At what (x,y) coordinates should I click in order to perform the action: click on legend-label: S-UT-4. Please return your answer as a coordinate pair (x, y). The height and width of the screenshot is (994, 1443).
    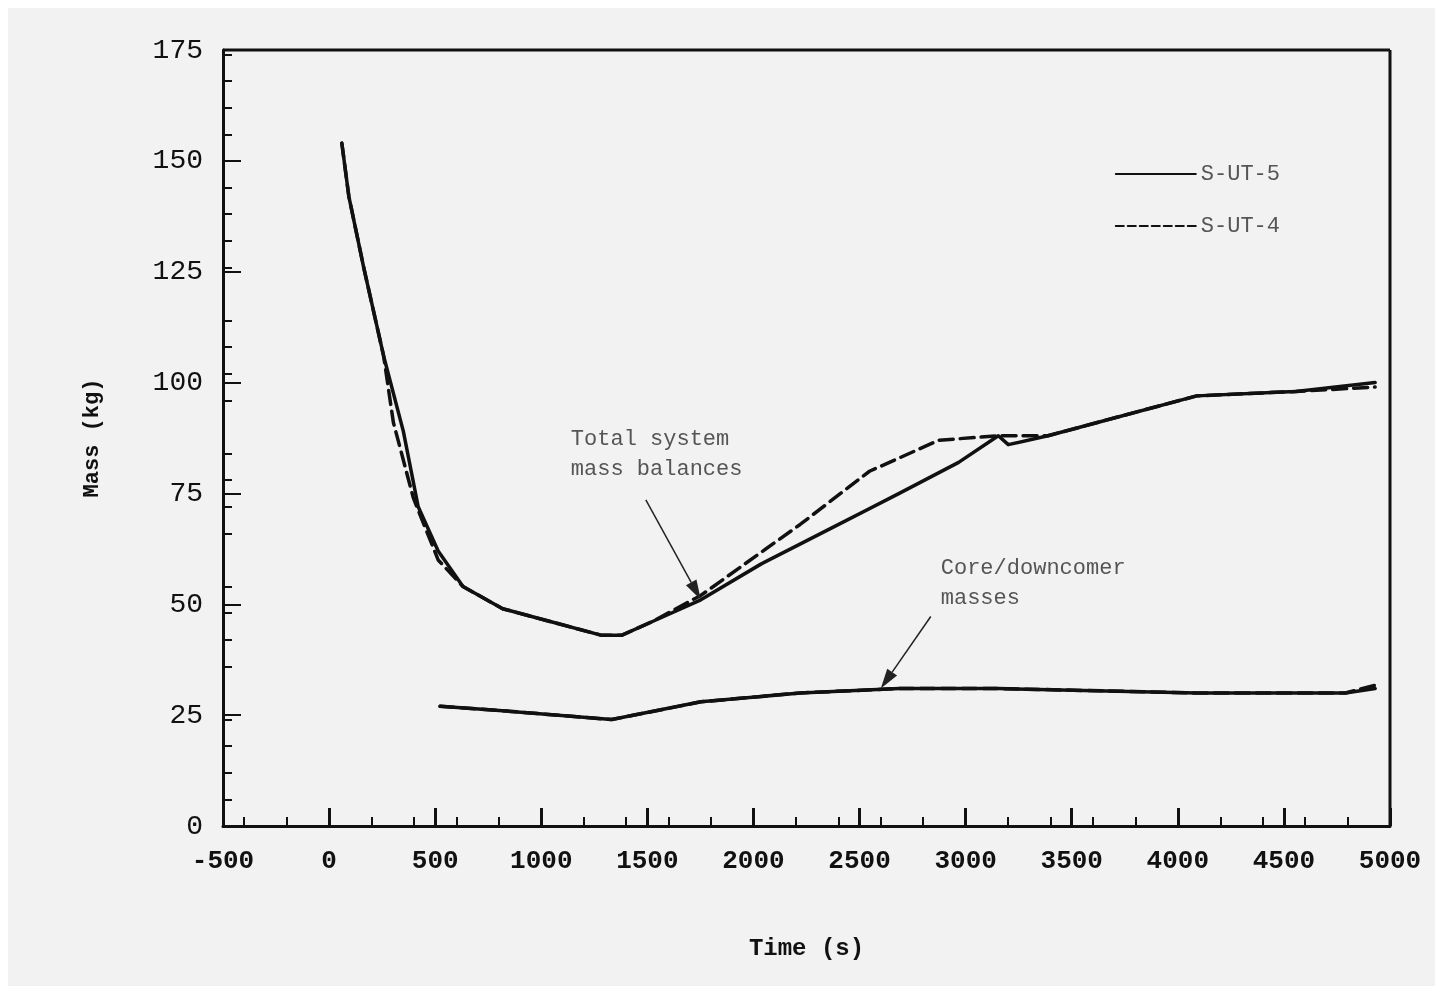
    Looking at the image, I should click on (1240, 226).